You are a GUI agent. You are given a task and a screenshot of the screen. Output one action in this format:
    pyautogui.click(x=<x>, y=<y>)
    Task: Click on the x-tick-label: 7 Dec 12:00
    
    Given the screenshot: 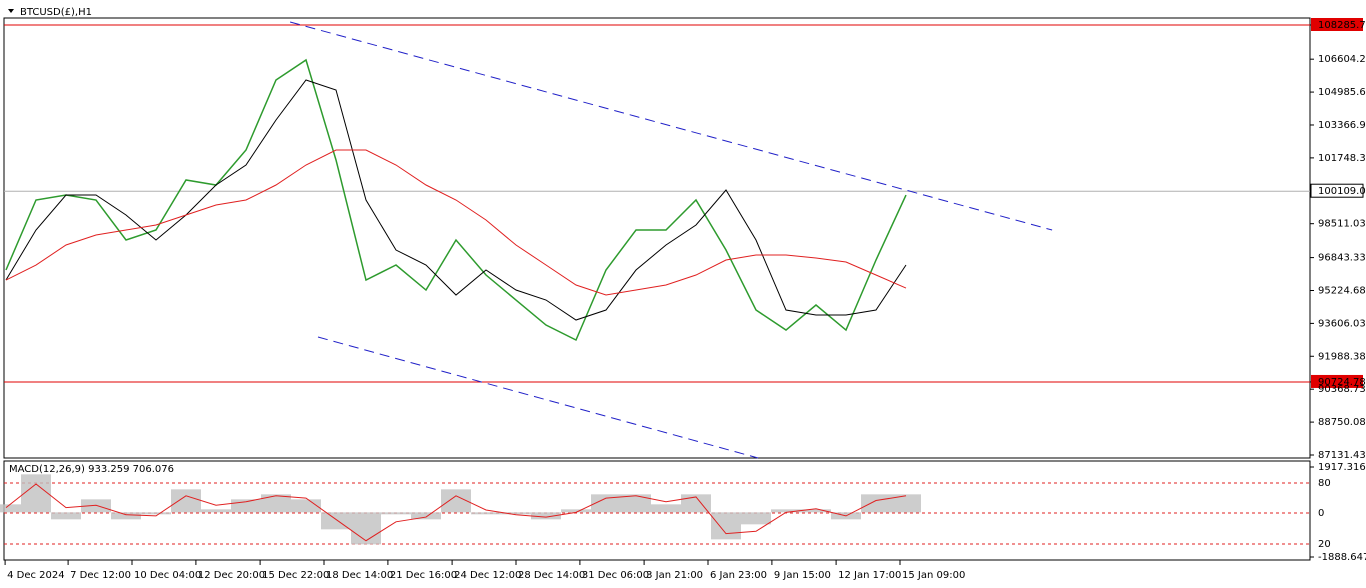 What is the action you would take?
    pyautogui.click(x=100, y=575)
    